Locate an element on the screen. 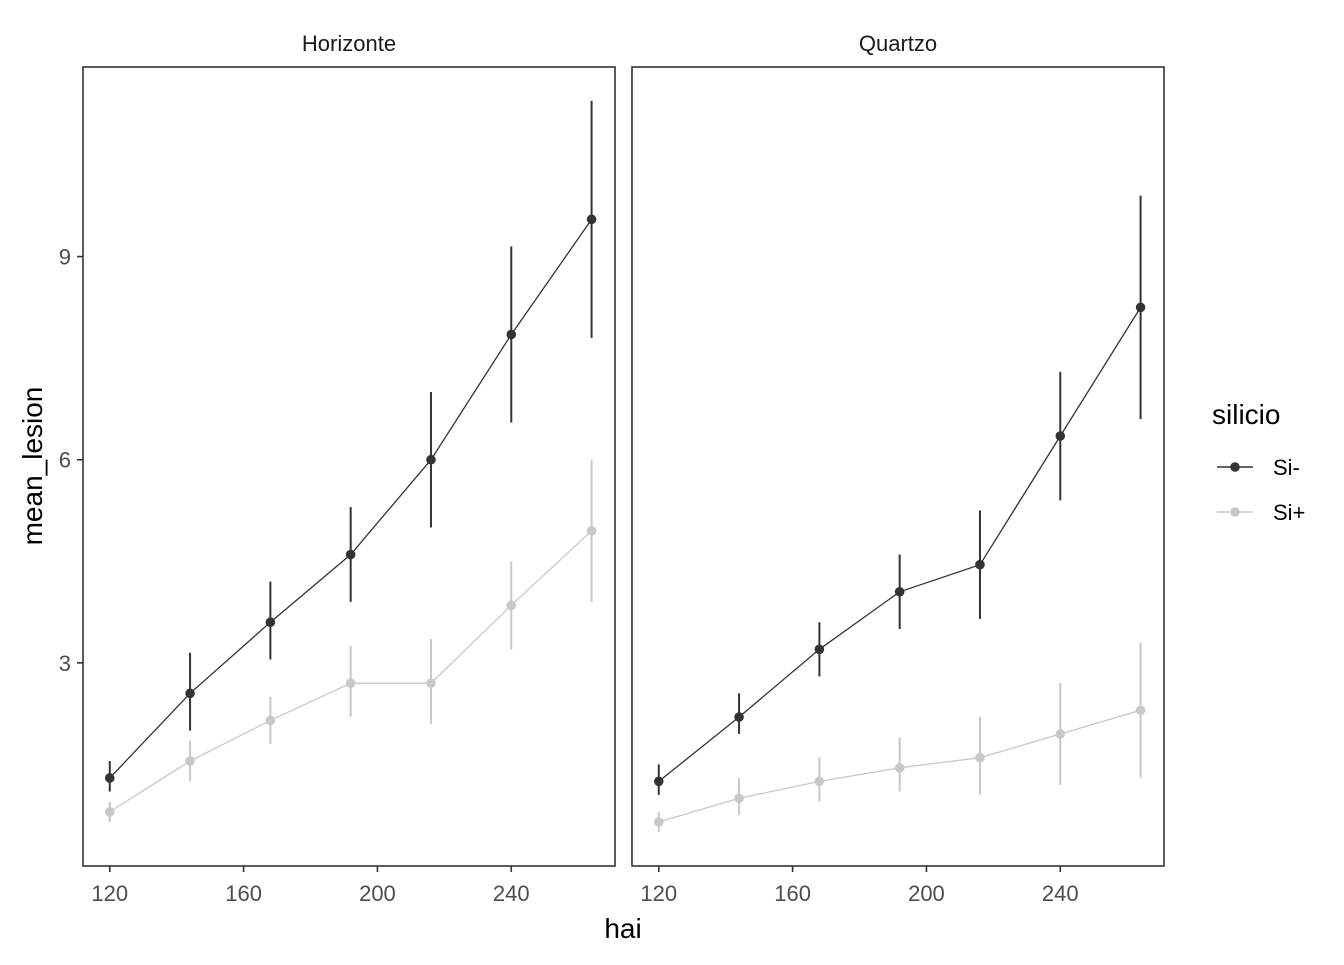 The width and height of the screenshot is (1344, 965). legend-item-Si-: Si- is located at coordinates (1258, 467).